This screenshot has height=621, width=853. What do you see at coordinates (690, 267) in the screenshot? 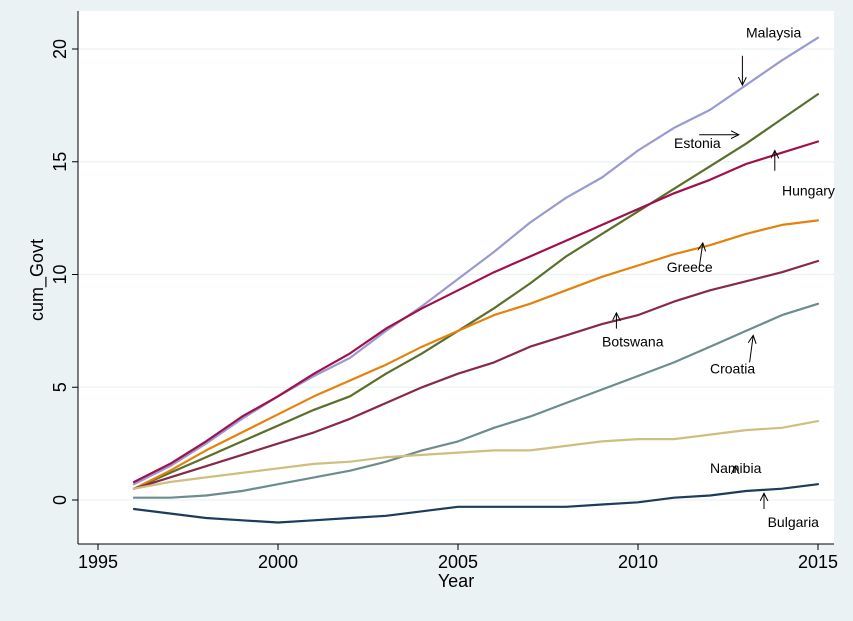
I see `annotation-label-greece: Greece` at bounding box center [690, 267].